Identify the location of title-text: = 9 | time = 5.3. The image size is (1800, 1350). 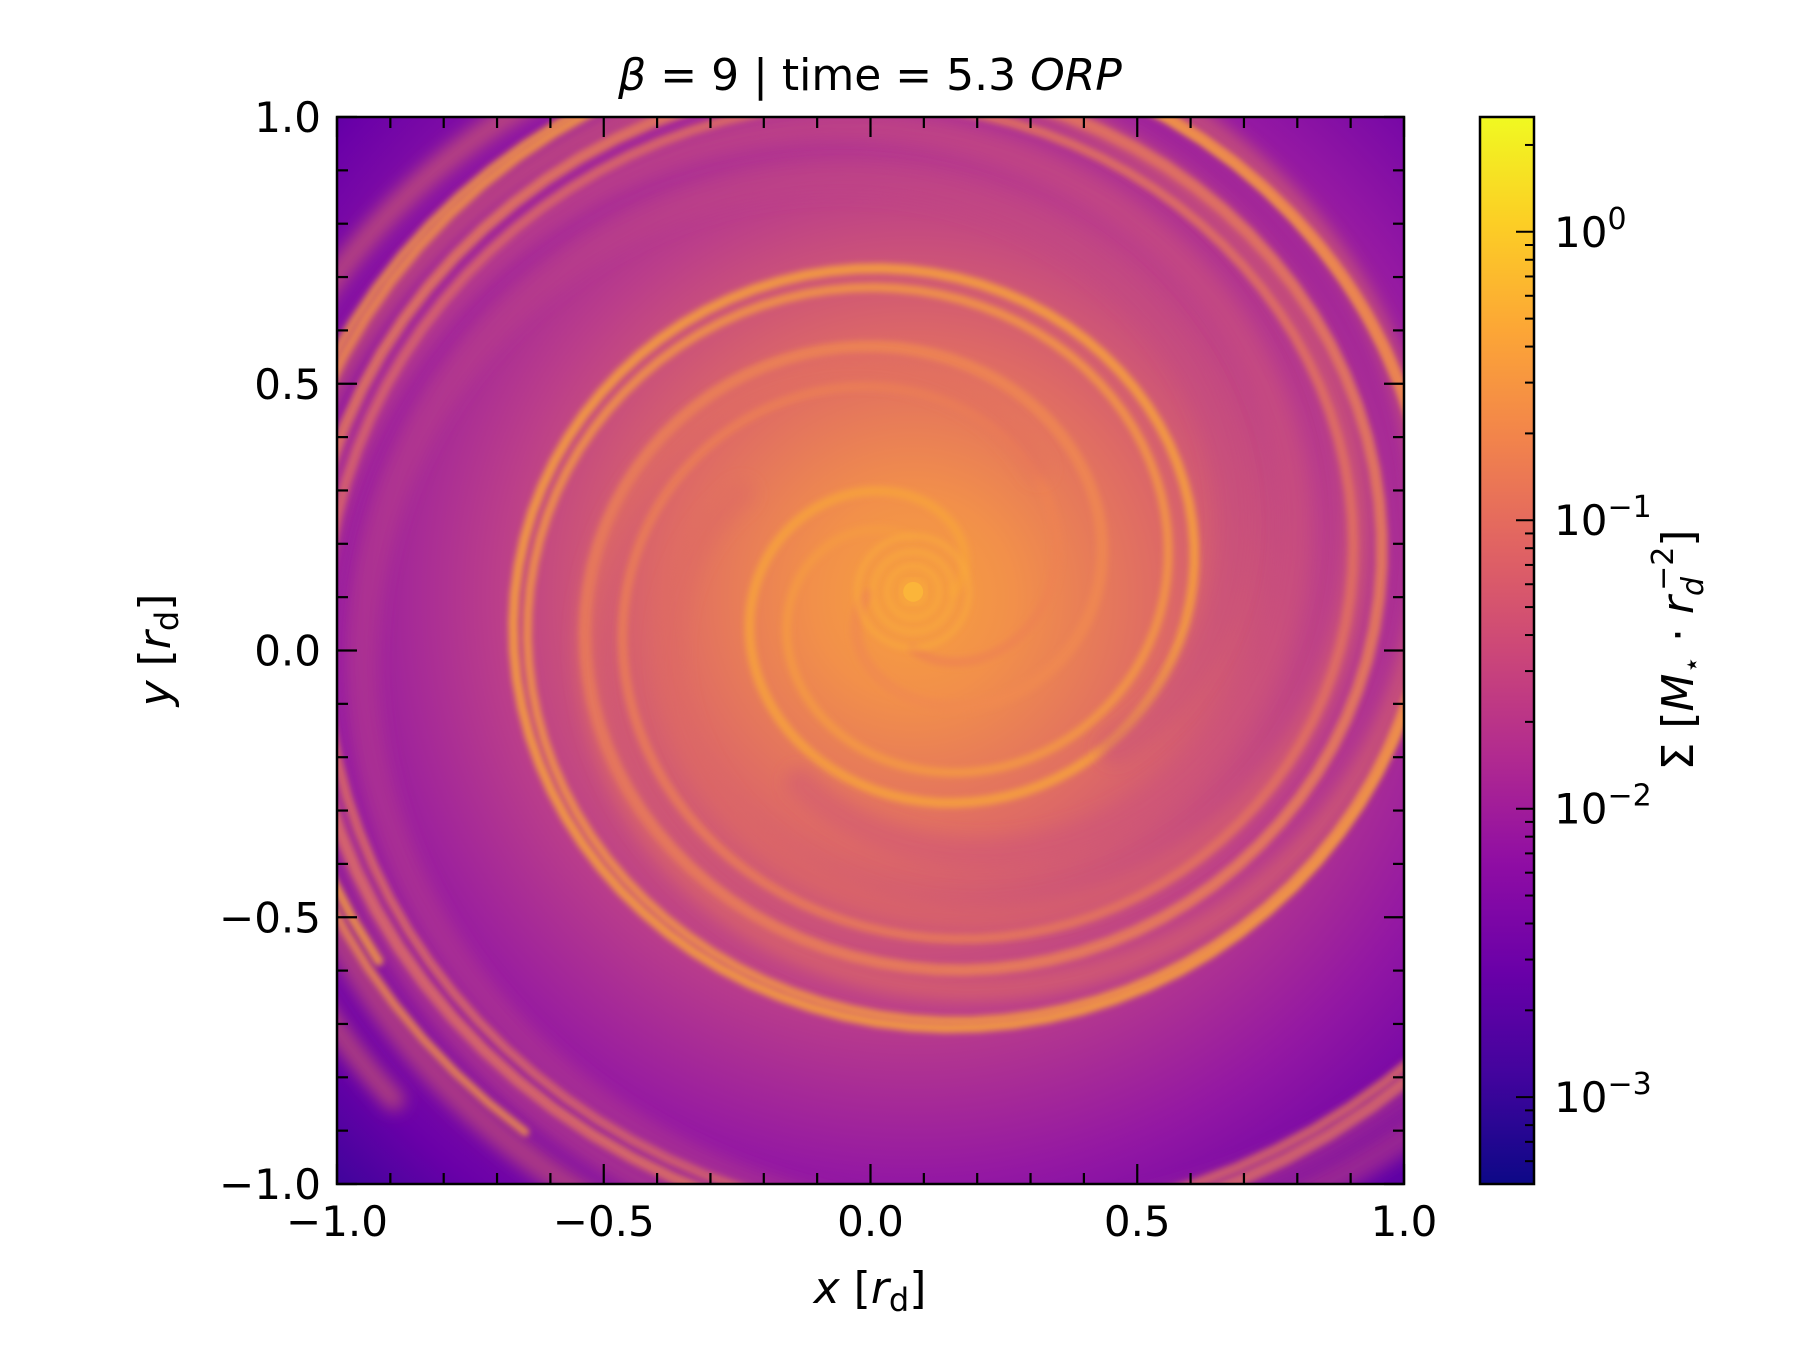
(838, 75).